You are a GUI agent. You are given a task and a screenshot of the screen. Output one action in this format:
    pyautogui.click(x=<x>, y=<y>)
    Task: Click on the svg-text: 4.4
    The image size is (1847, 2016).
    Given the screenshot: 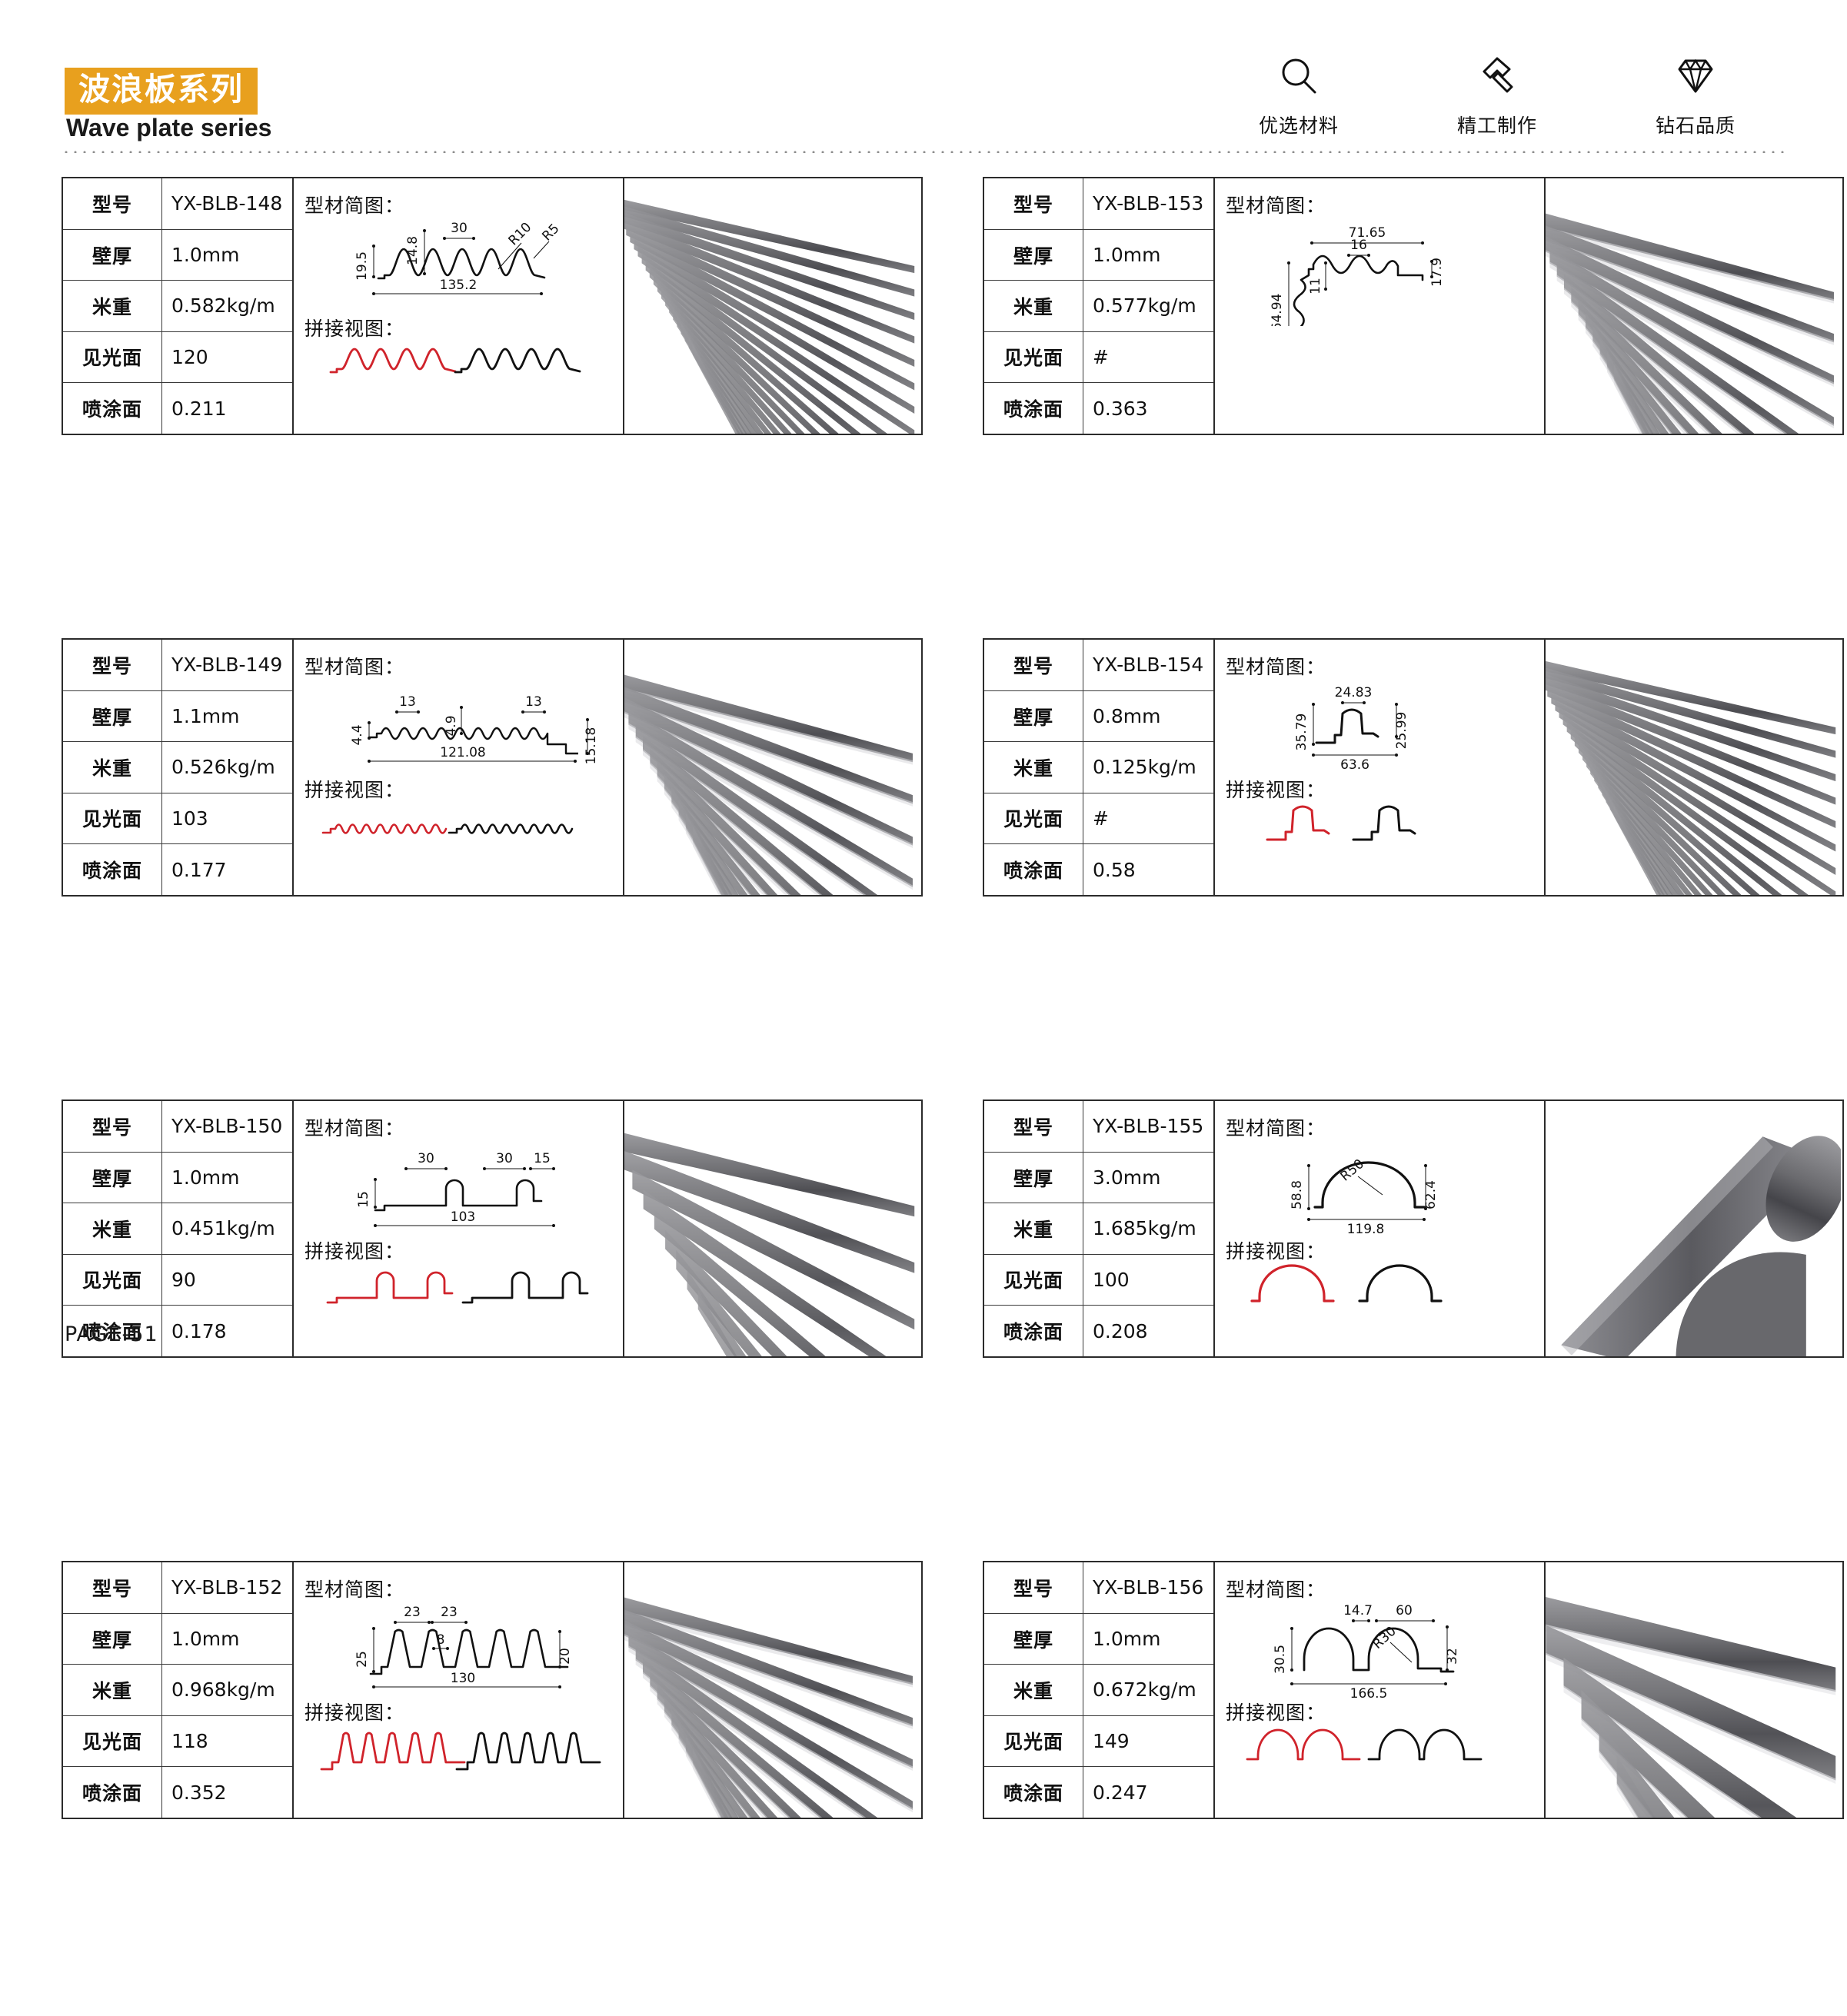 What is the action you would take?
    pyautogui.click(x=357, y=734)
    